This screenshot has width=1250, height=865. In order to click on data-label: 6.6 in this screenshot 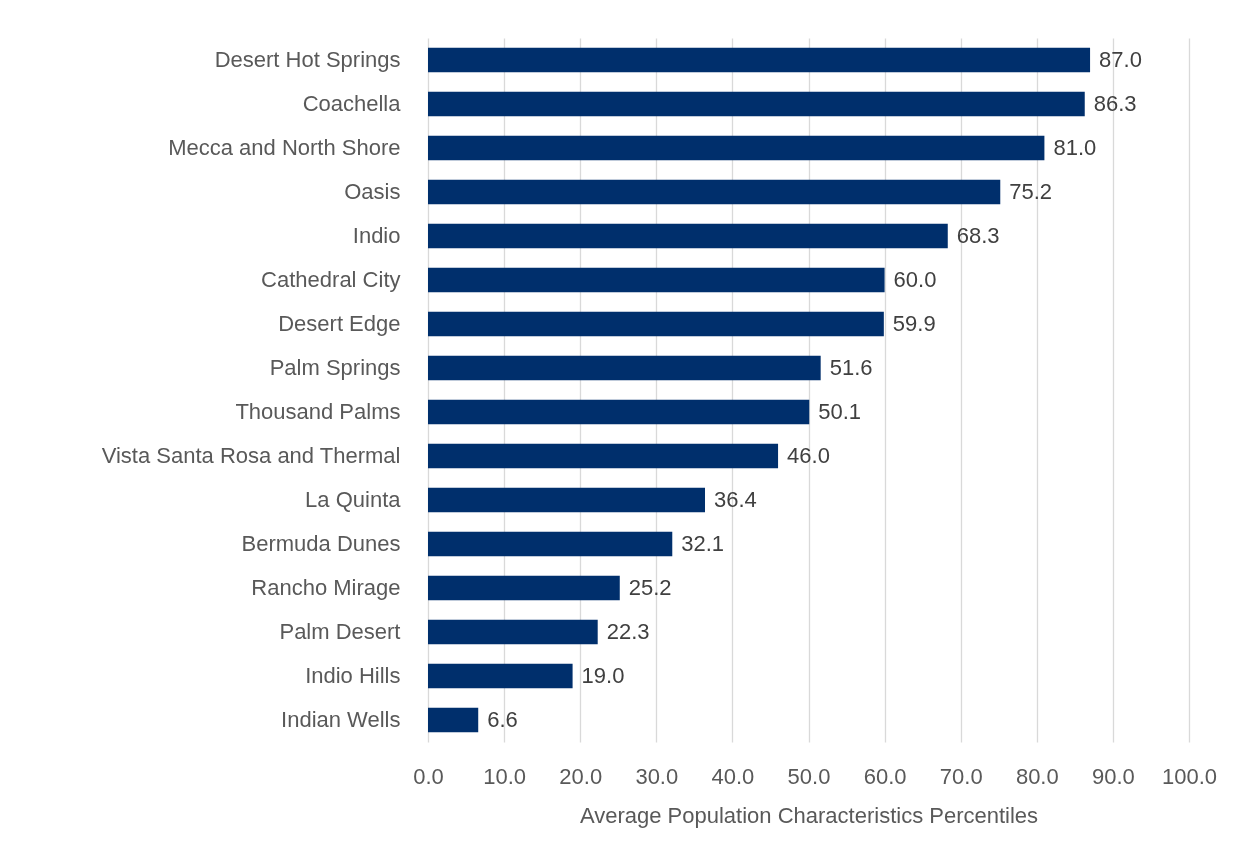, I will do `click(502, 719)`.